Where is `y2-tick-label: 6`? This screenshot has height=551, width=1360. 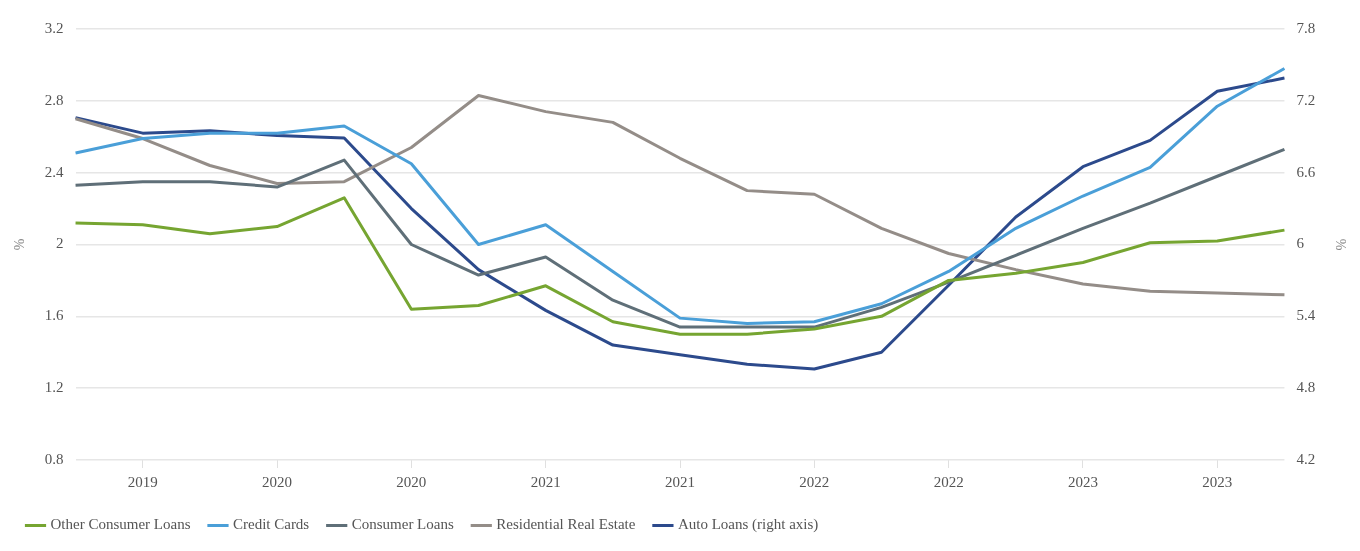 y2-tick-label: 6 is located at coordinates (1300, 243).